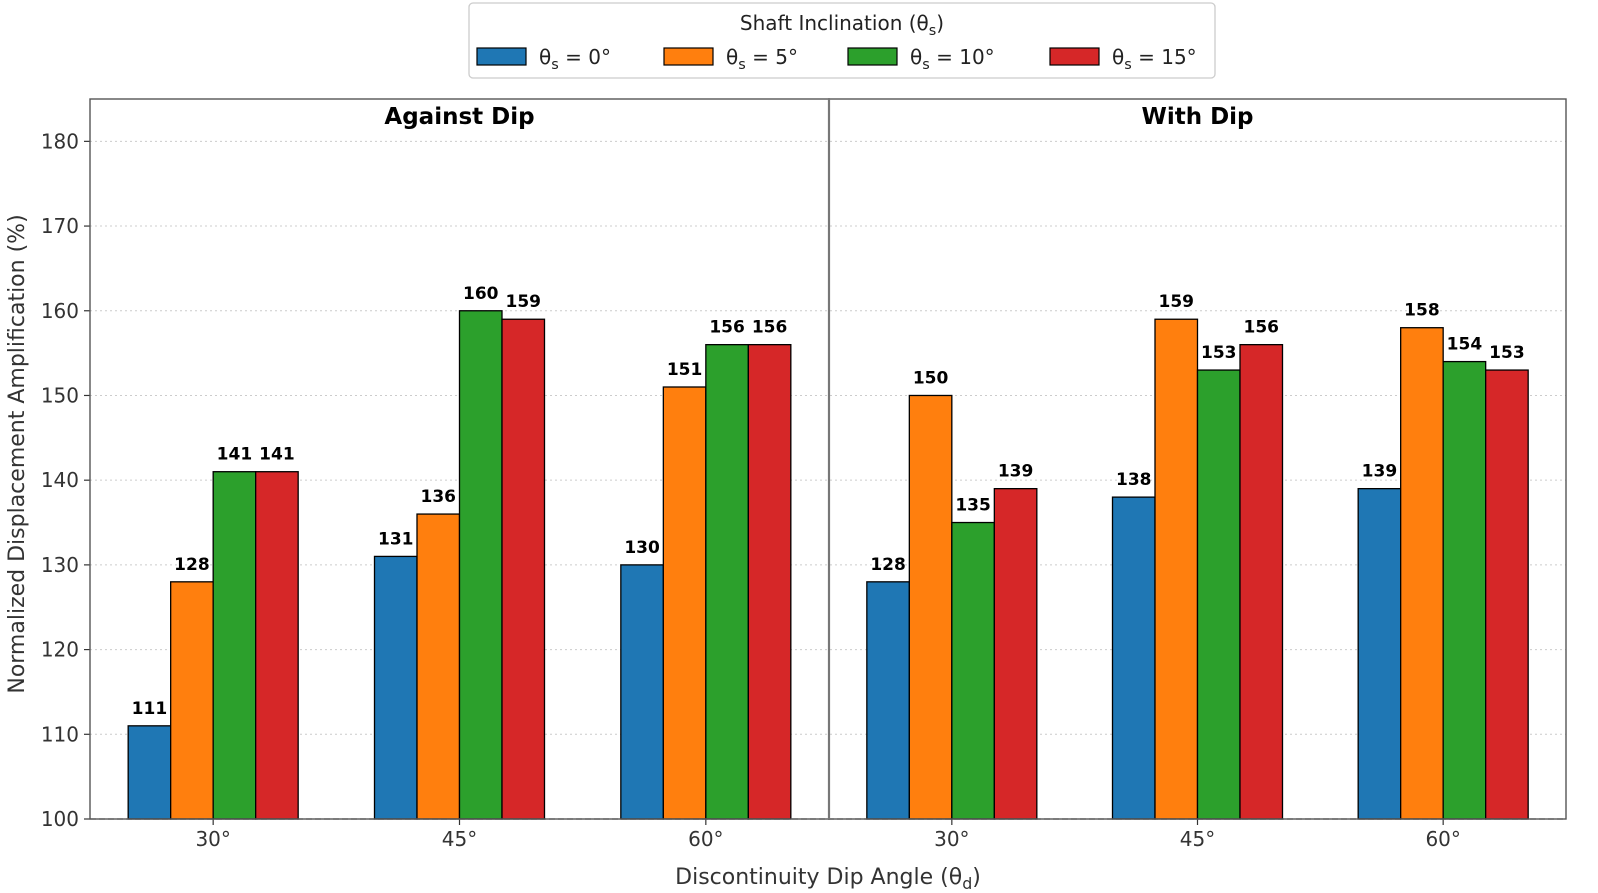 The image size is (1598, 893). What do you see at coordinates (60, 650) in the screenshot?
I see `y-tick-label: 120` at bounding box center [60, 650].